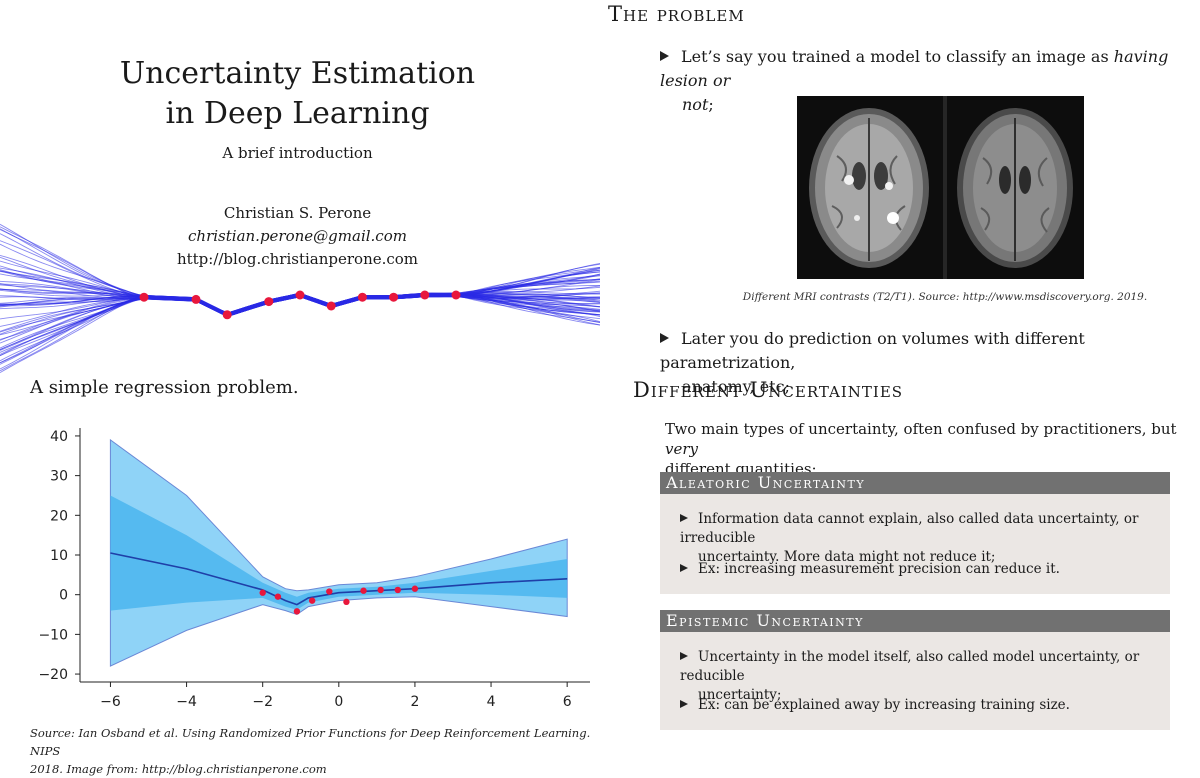  What do you see at coordinates (164, 387) in the screenshot?
I see `regression-caption: A simple regression problem.` at bounding box center [164, 387].